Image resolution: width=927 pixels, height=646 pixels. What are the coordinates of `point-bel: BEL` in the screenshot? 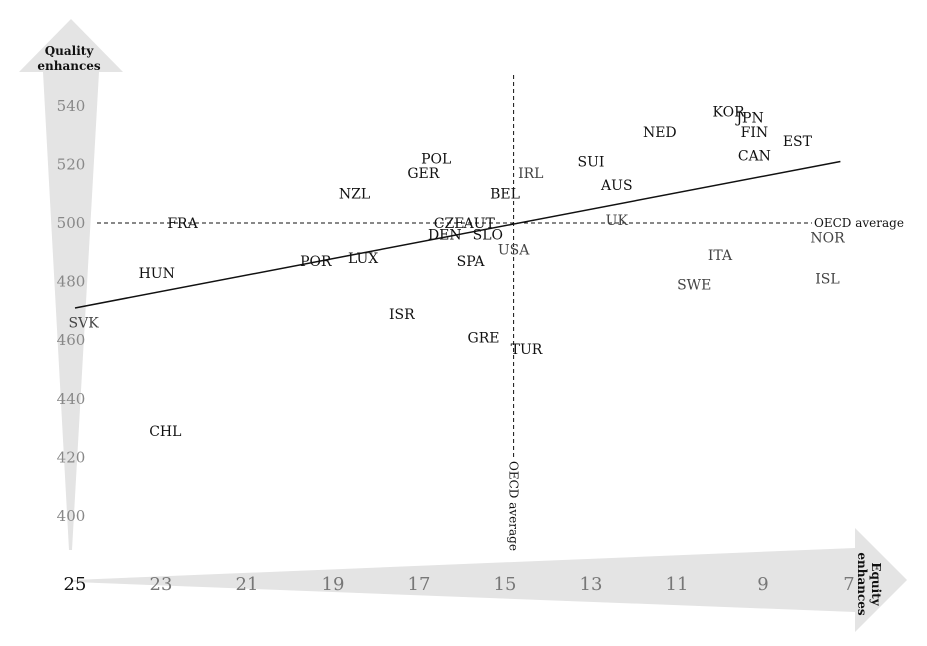 It's located at (505, 195).